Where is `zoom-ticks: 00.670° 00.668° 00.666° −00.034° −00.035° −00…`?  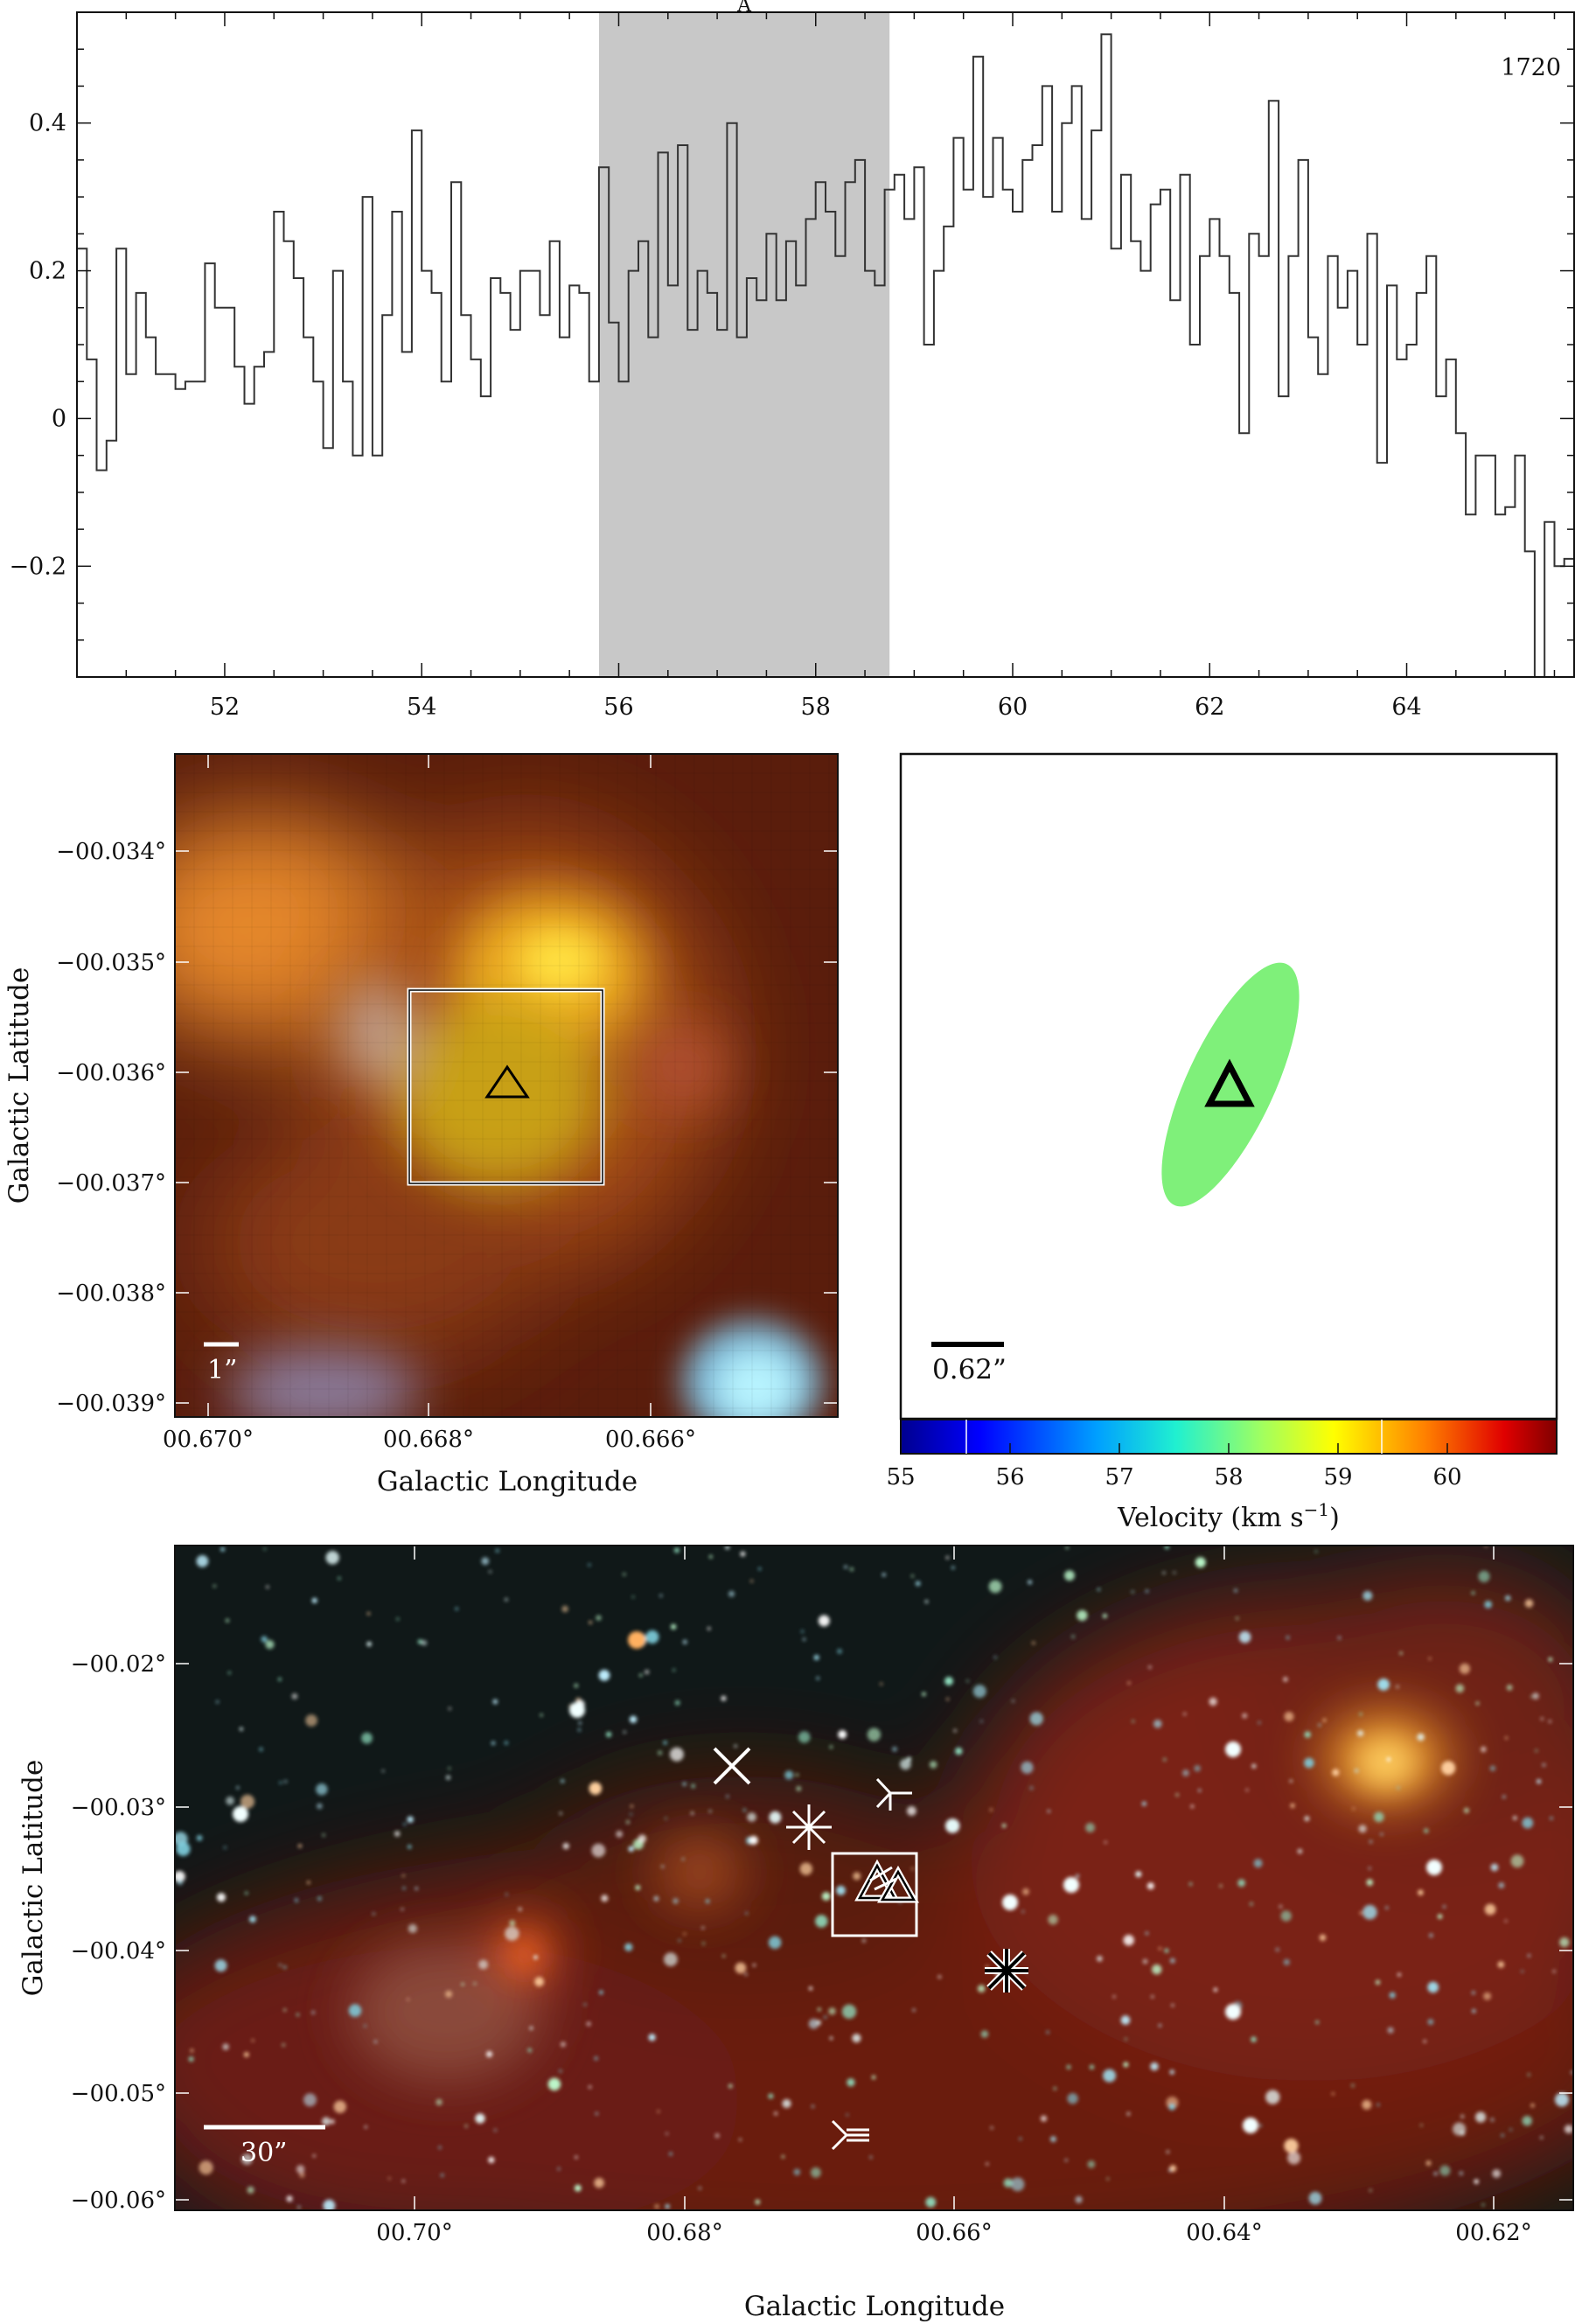
zoom-ticks: 00.670° 00.668° 00.666° −00.034° −00.035° −00… is located at coordinates (447, 1103).